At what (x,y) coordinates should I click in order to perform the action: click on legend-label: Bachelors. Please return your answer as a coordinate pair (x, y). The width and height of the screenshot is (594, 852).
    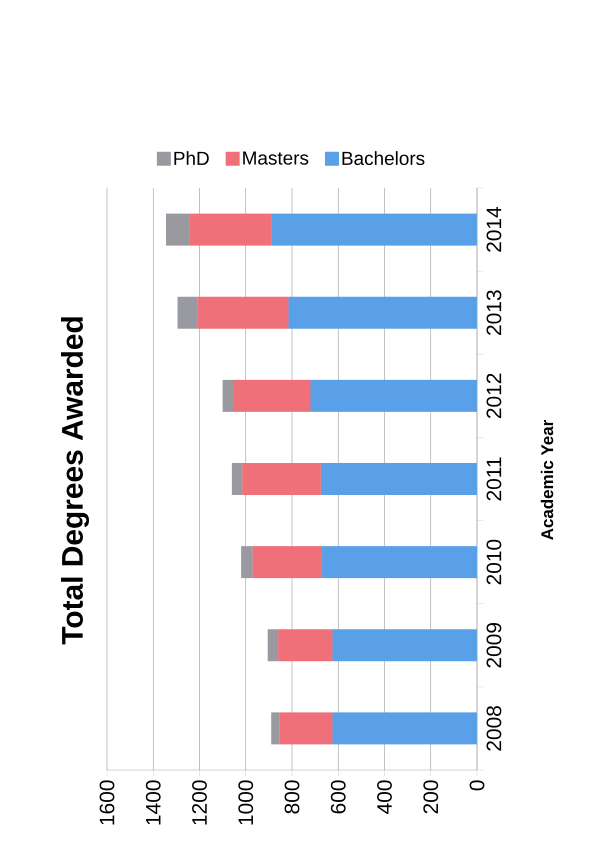
    Looking at the image, I should click on (383, 158).